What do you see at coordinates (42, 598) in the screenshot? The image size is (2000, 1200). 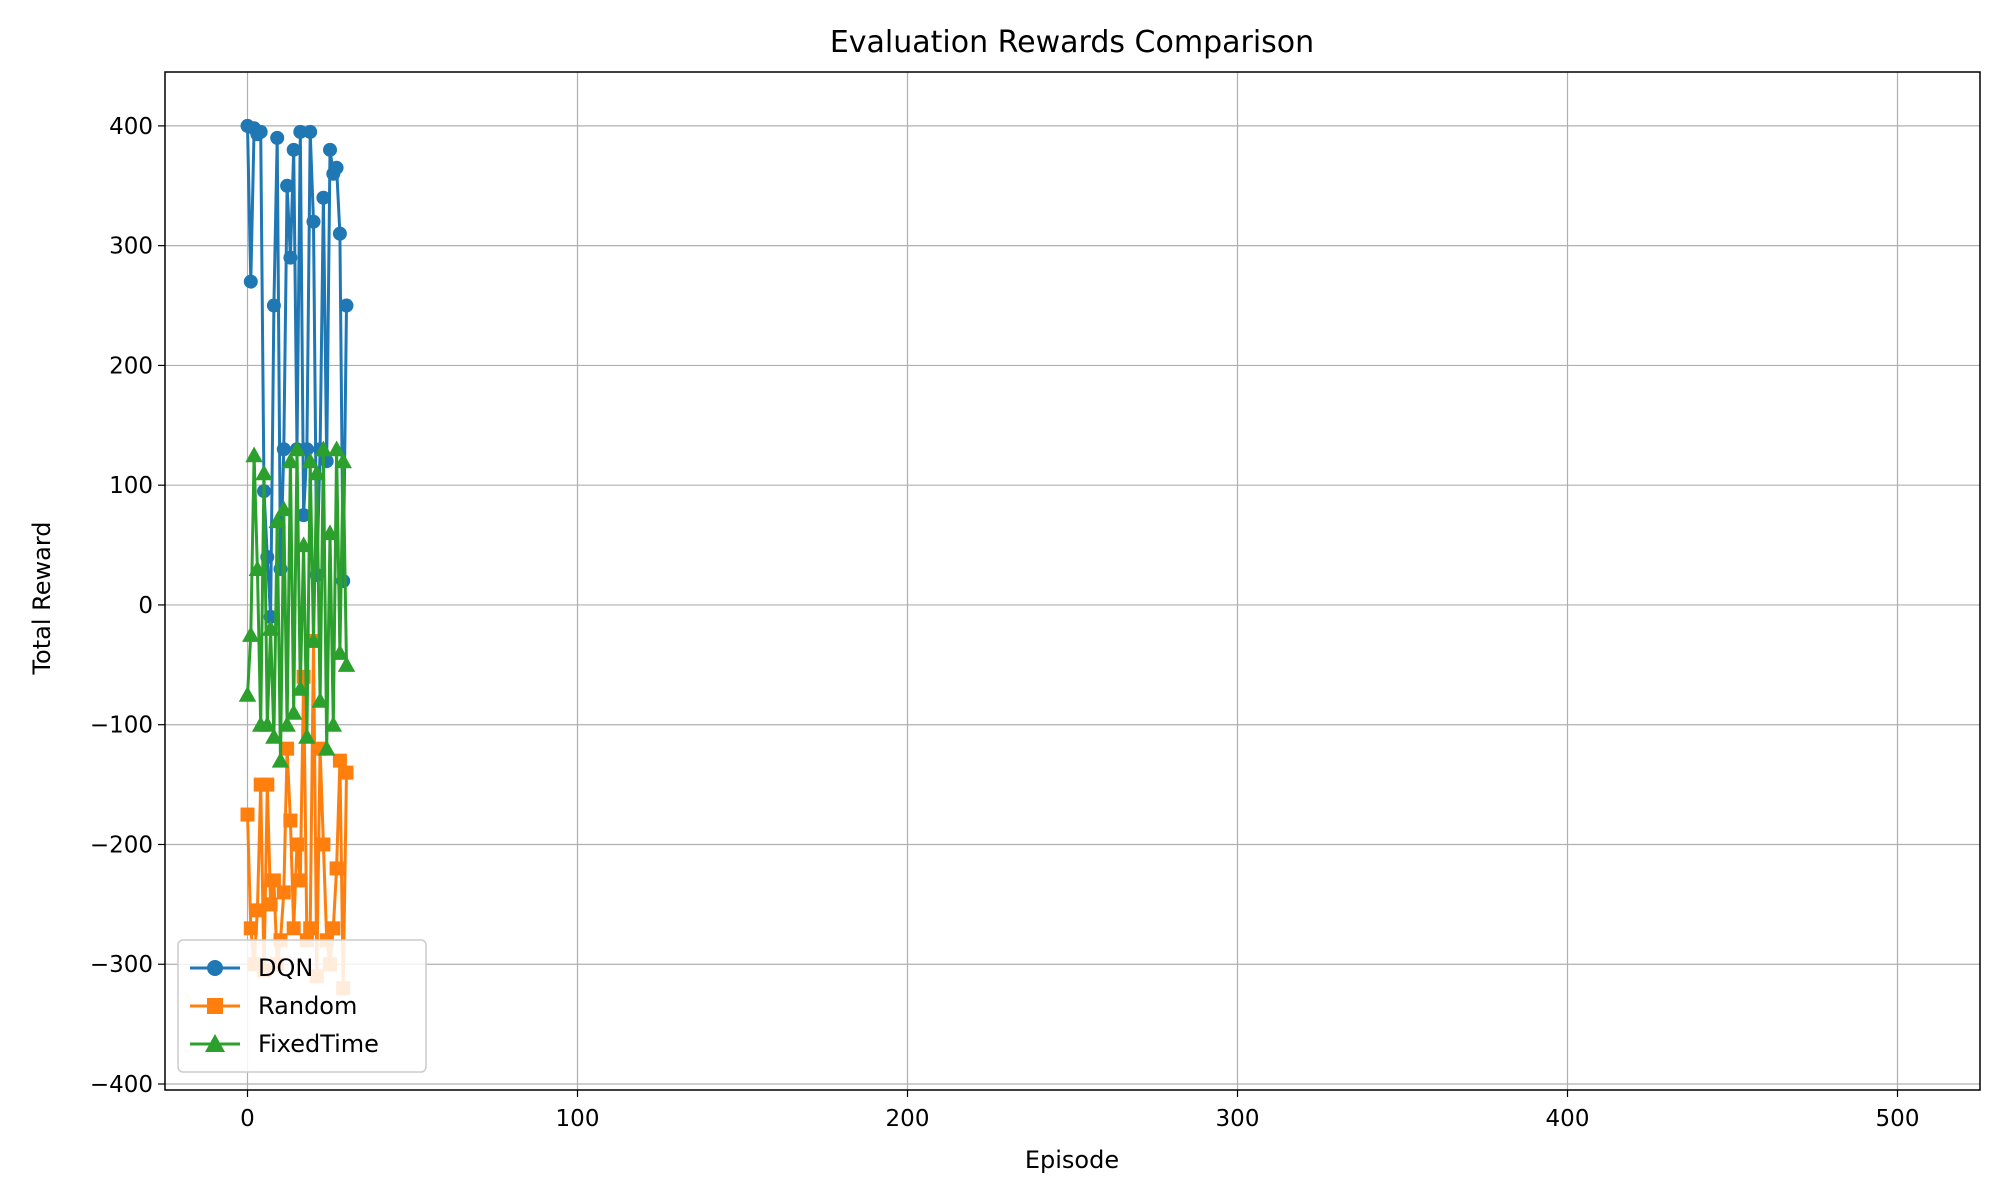 I see `y-axis-label: Total Reward` at bounding box center [42, 598].